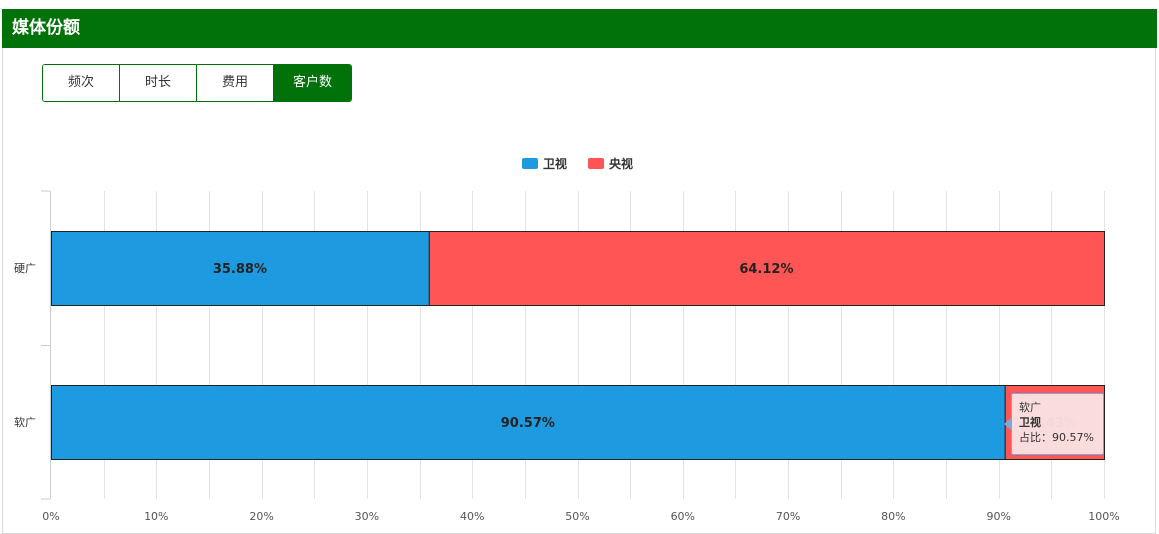 The width and height of the screenshot is (1159, 534). I want to click on data-label: 35.88%, so click(240, 269).